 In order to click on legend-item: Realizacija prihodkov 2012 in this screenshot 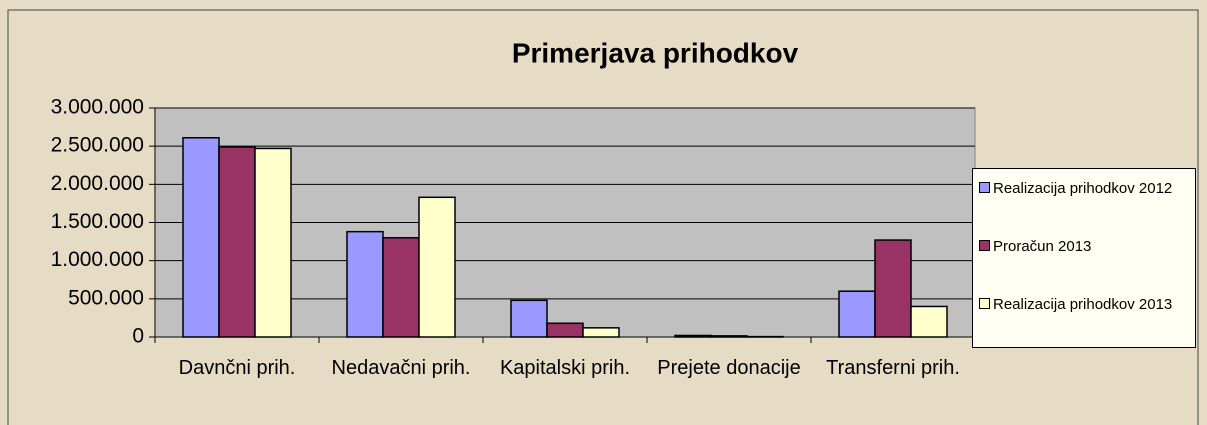, I will do `click(1086, 188)`.